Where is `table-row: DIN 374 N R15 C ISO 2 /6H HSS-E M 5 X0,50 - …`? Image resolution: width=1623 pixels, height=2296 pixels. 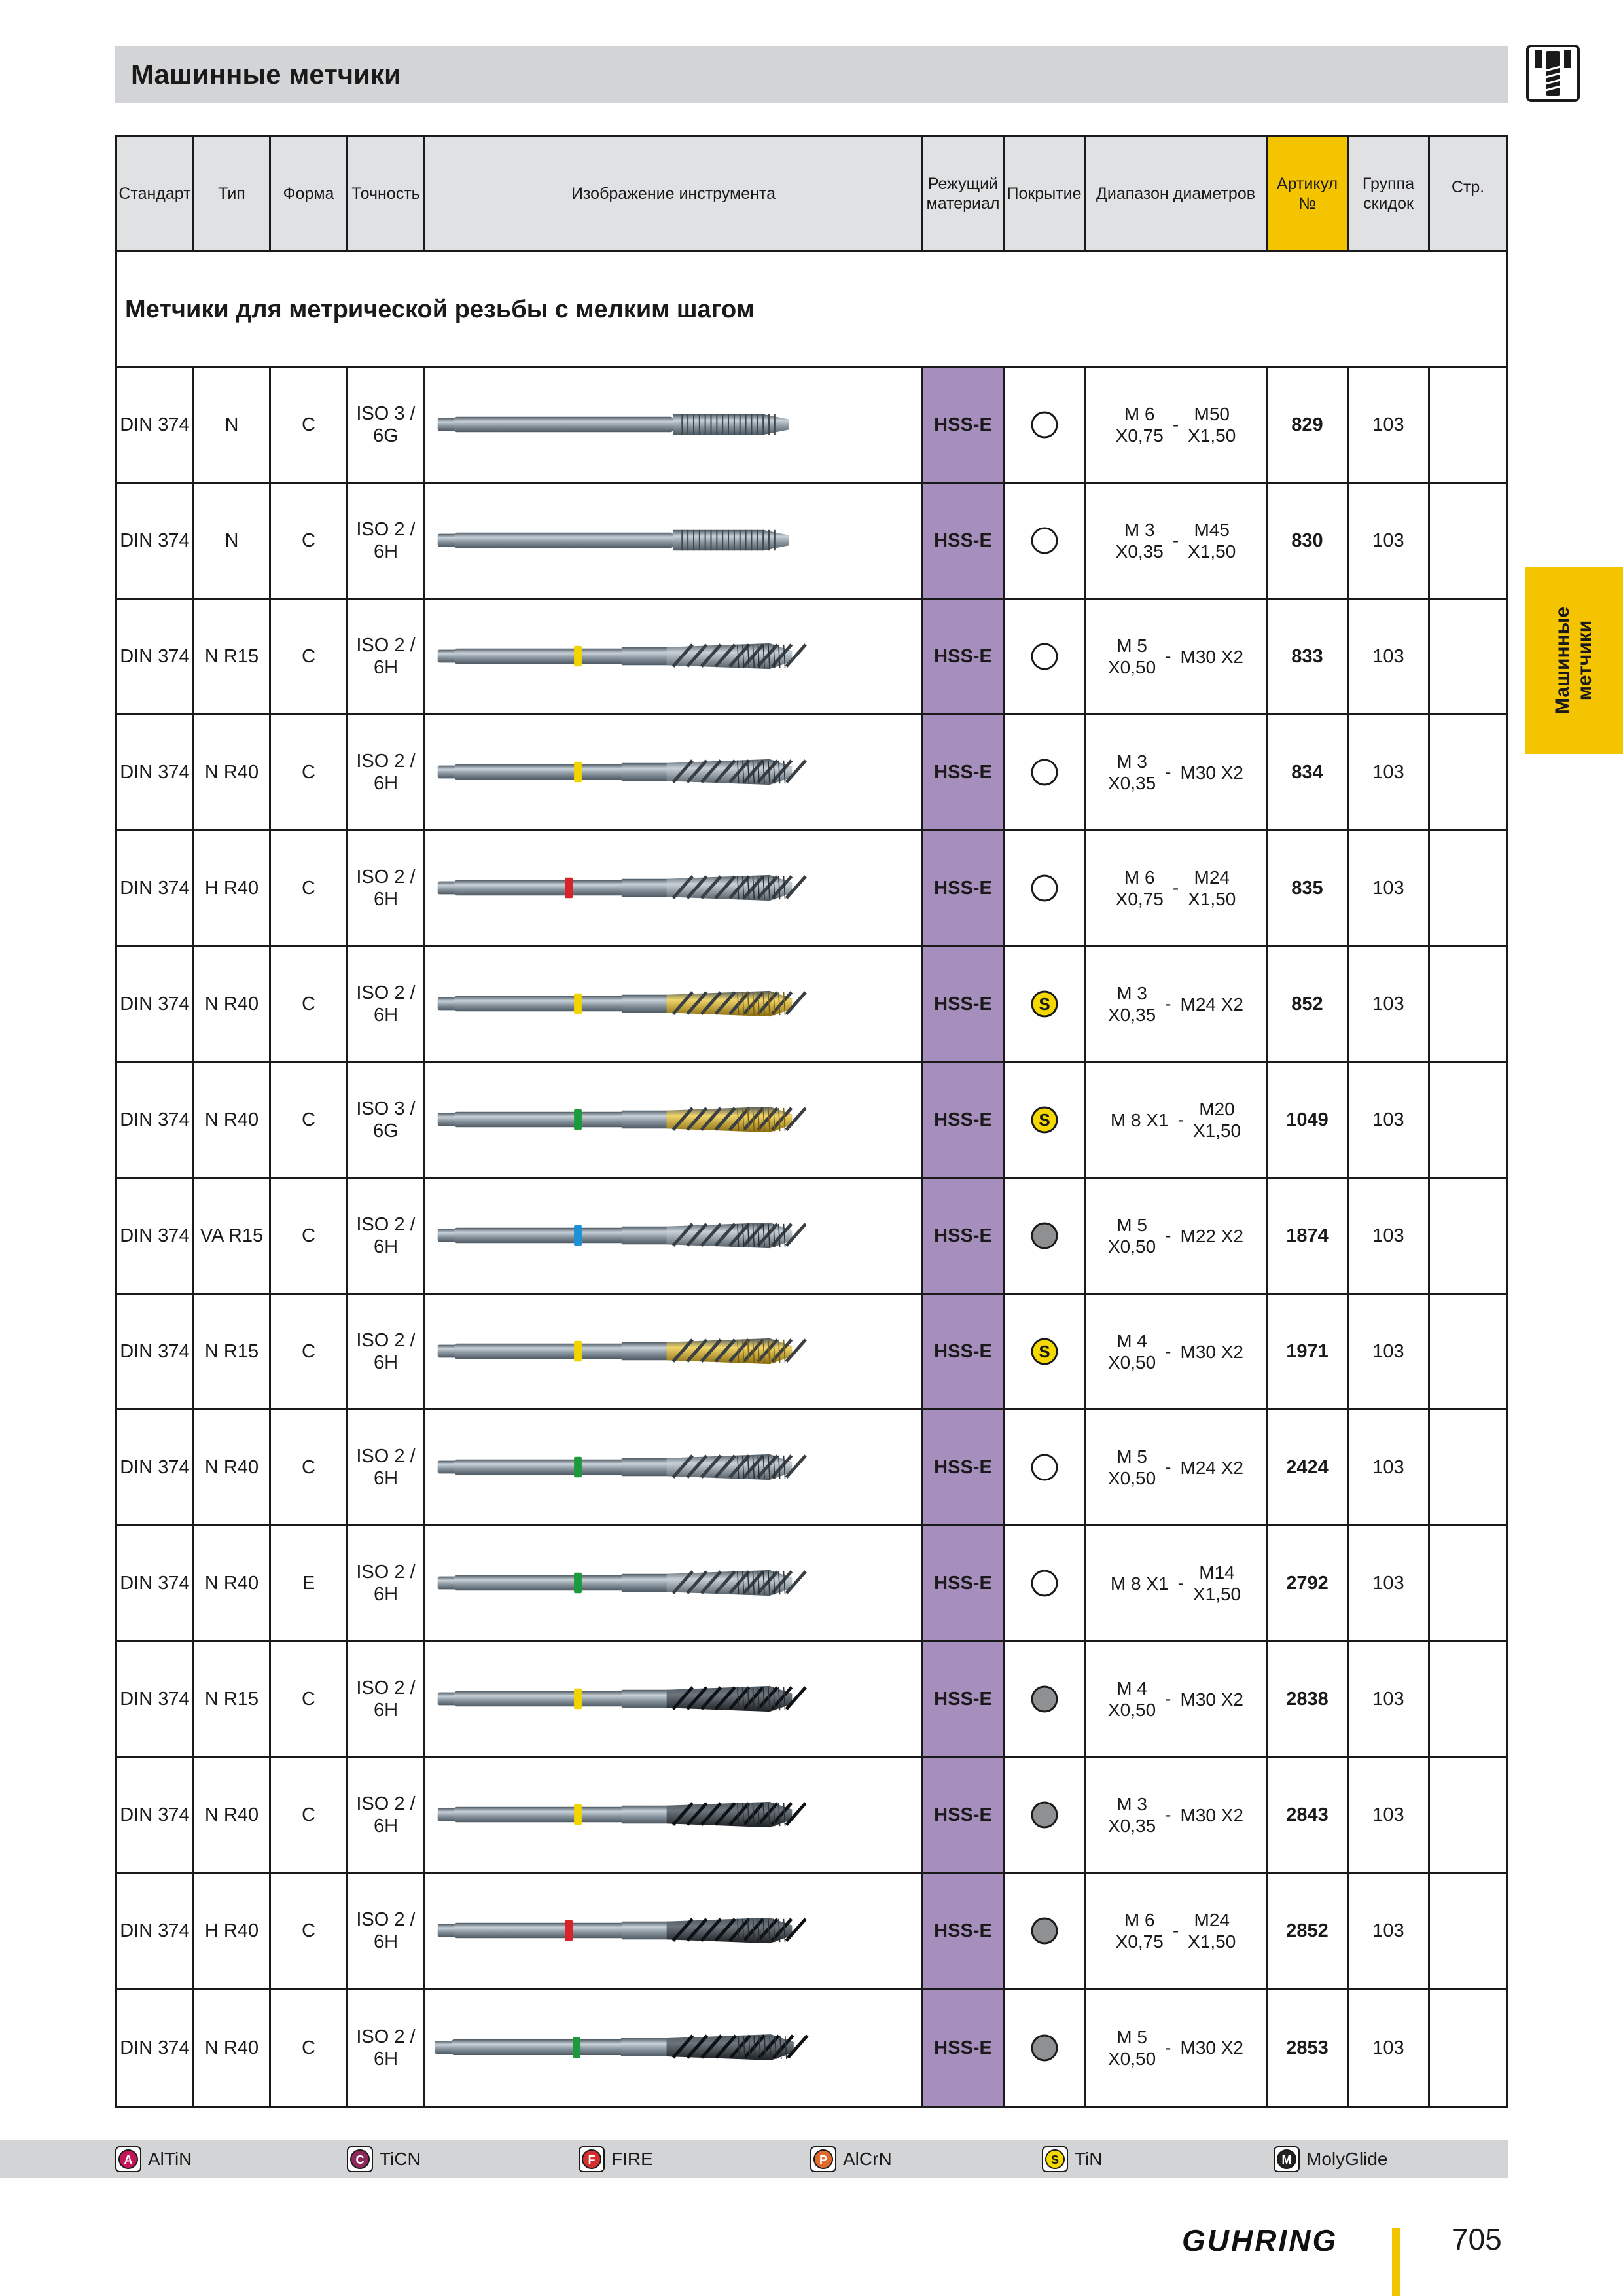 table-row: DIN 374 N R15 C ISO 2 /6H HSS-E M 5 X0,50 - … is located at coordinates (811, 657).